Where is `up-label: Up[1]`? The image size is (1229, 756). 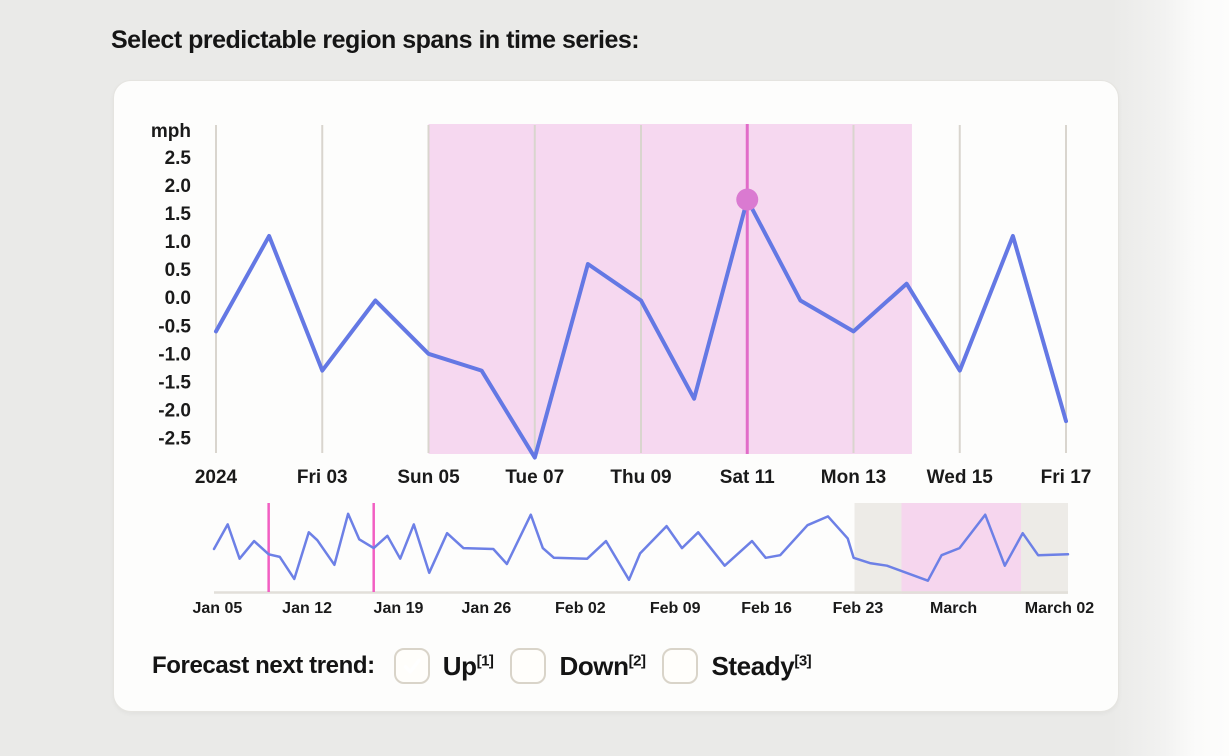 up-label: Up[1] is located at coordinates (468, 665).